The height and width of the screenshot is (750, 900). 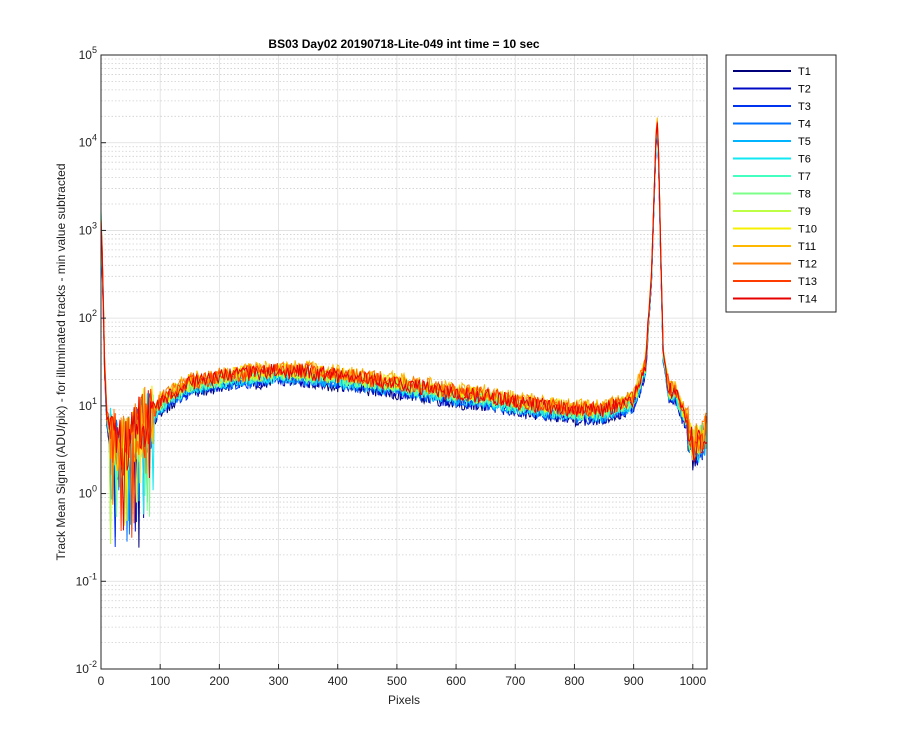 I want to click on x-tick-label: 700, so click(x=515, y=681).